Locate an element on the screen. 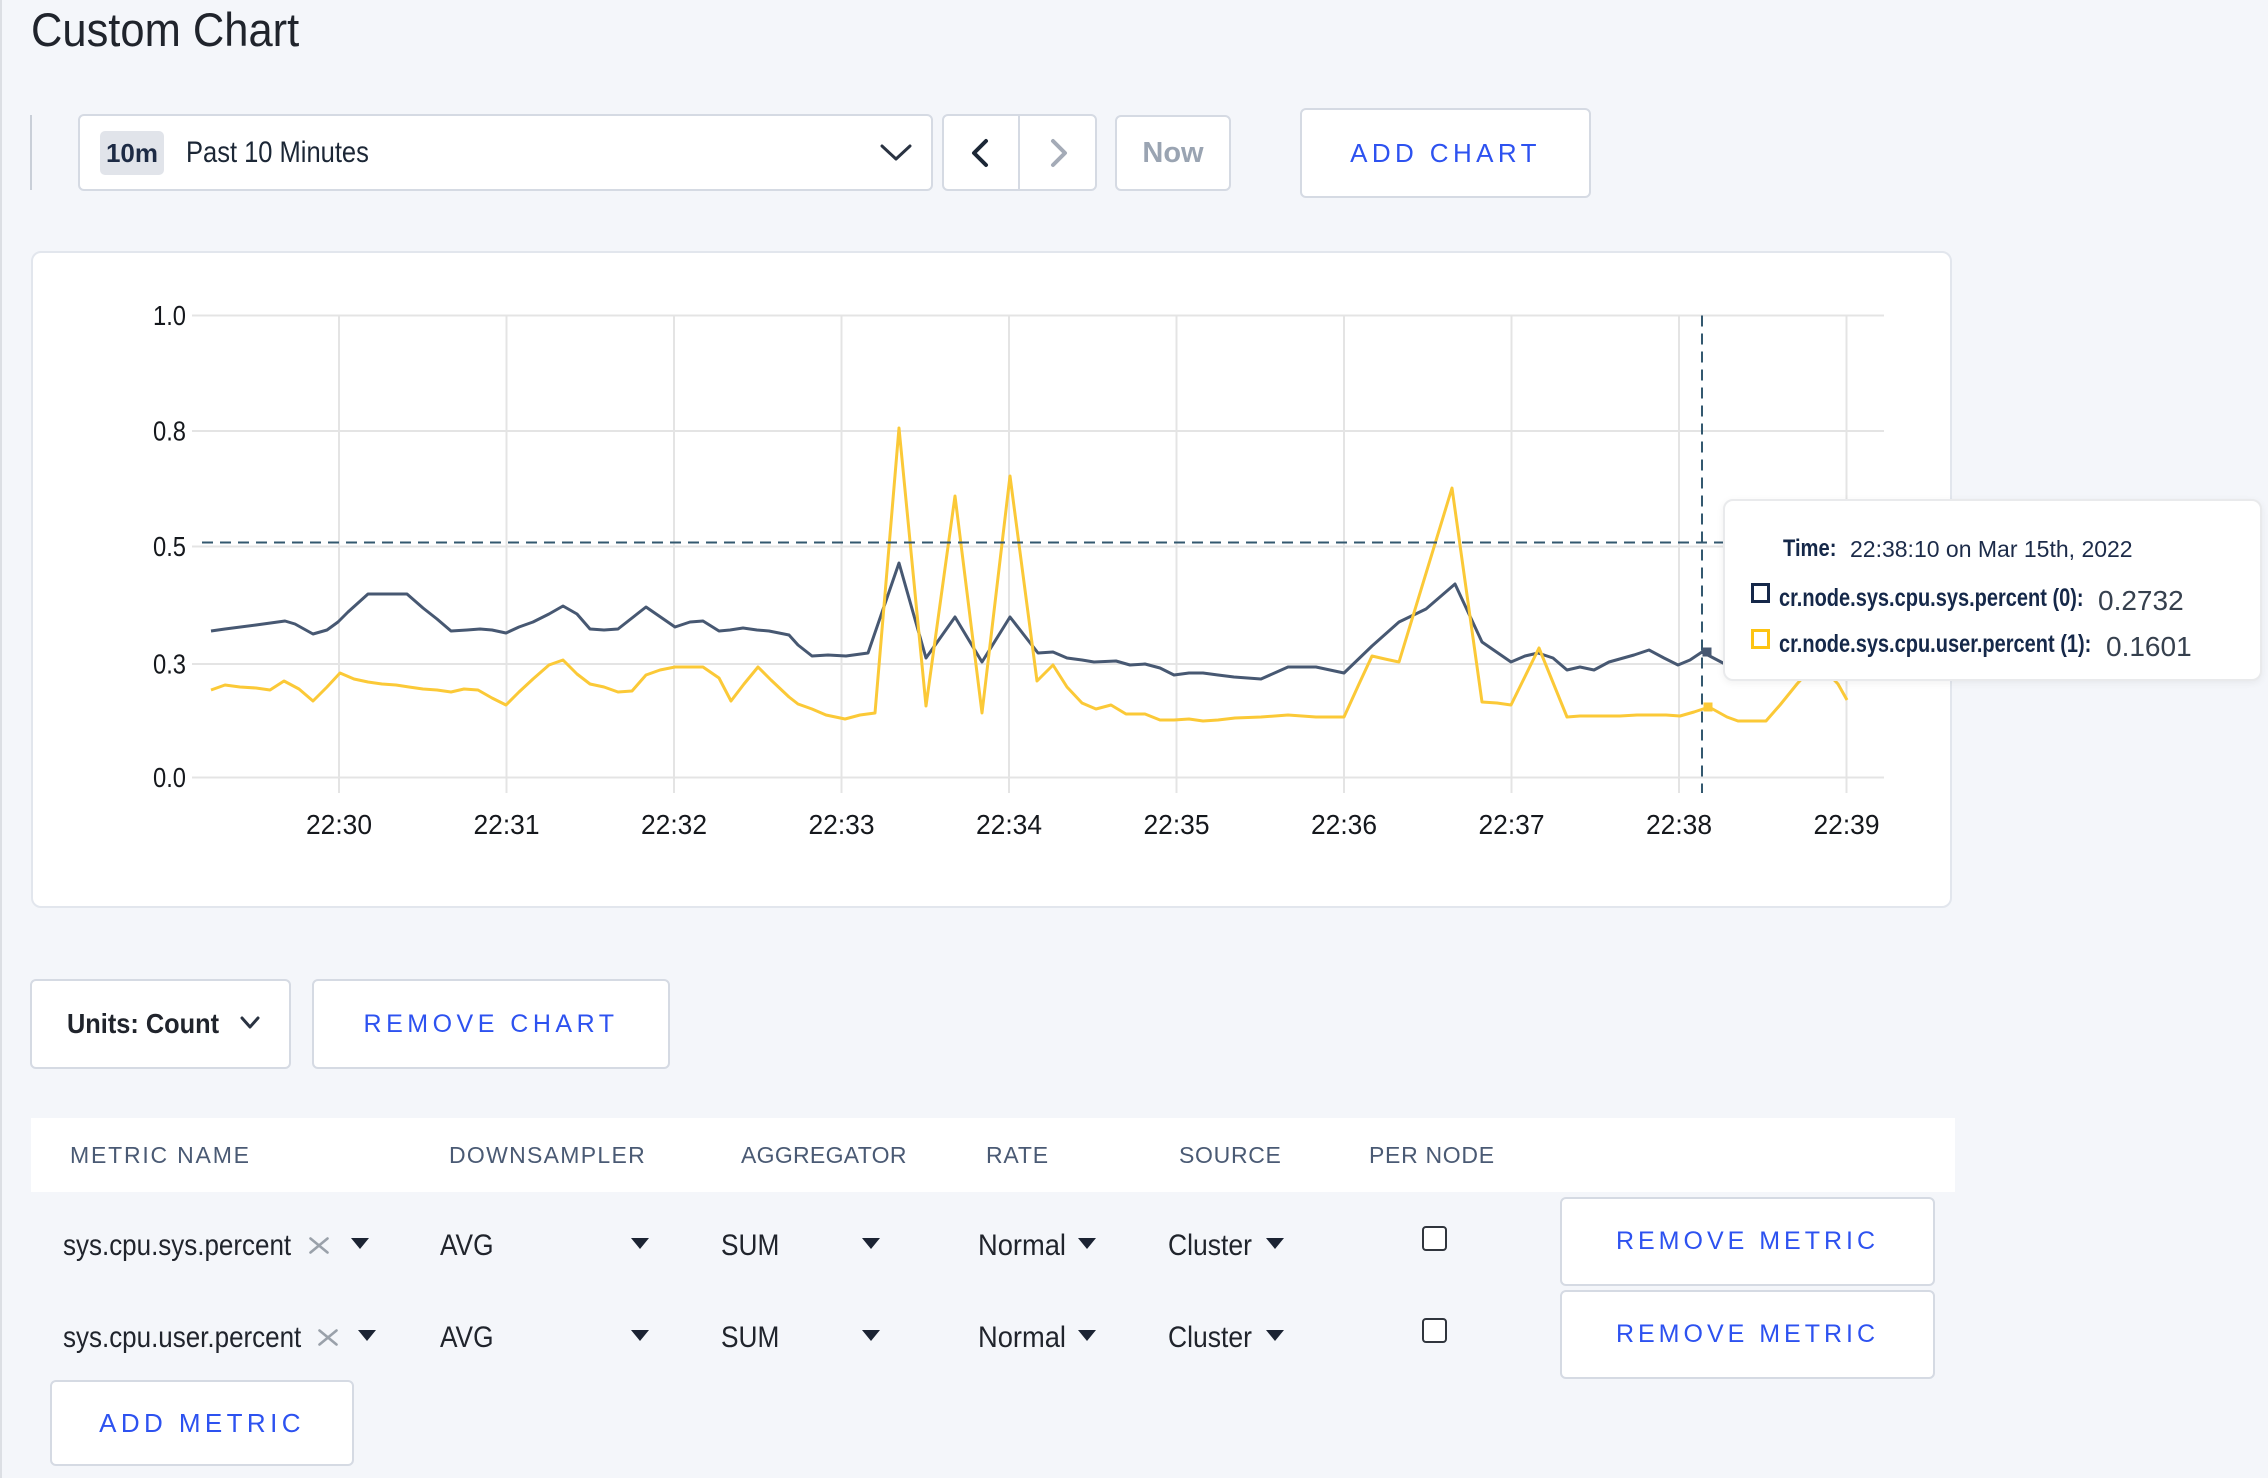 The width and height of the screenshot is (2268, 1478). svg-text: 0.8 is located at coordinates (169, 431).